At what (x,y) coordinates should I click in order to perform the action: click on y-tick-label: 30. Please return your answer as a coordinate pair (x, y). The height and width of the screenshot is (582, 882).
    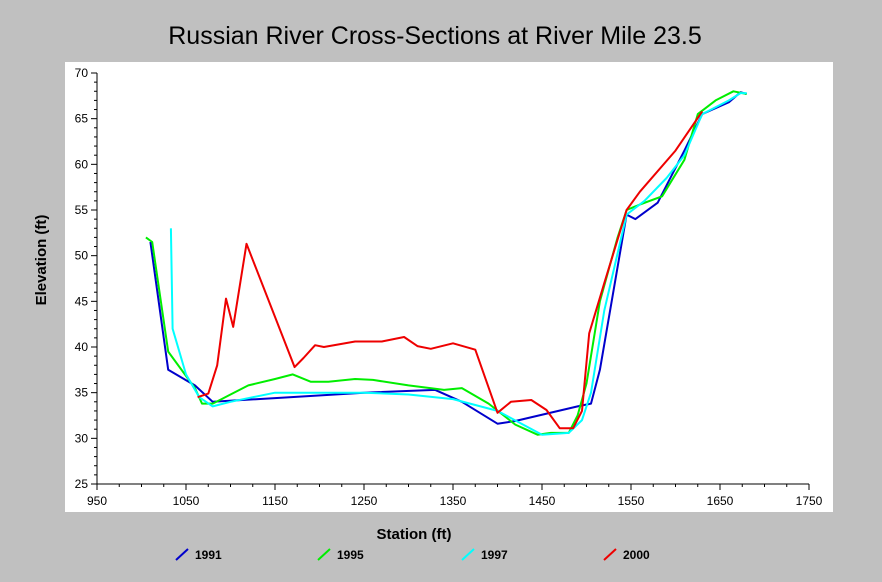
    Looking at the image, I should click on (82, 438).